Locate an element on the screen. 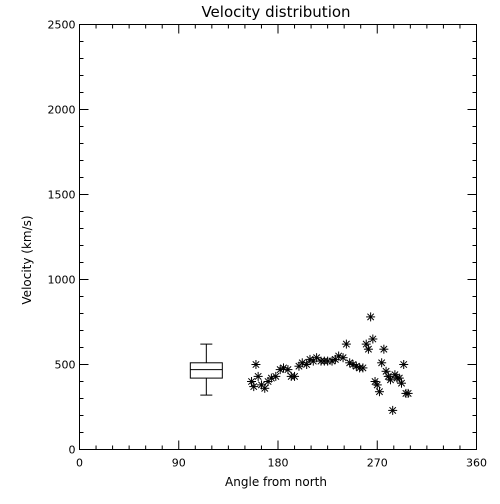 This screenshot has height=504, width=500. box-plot is located at coordinates (206, 369).